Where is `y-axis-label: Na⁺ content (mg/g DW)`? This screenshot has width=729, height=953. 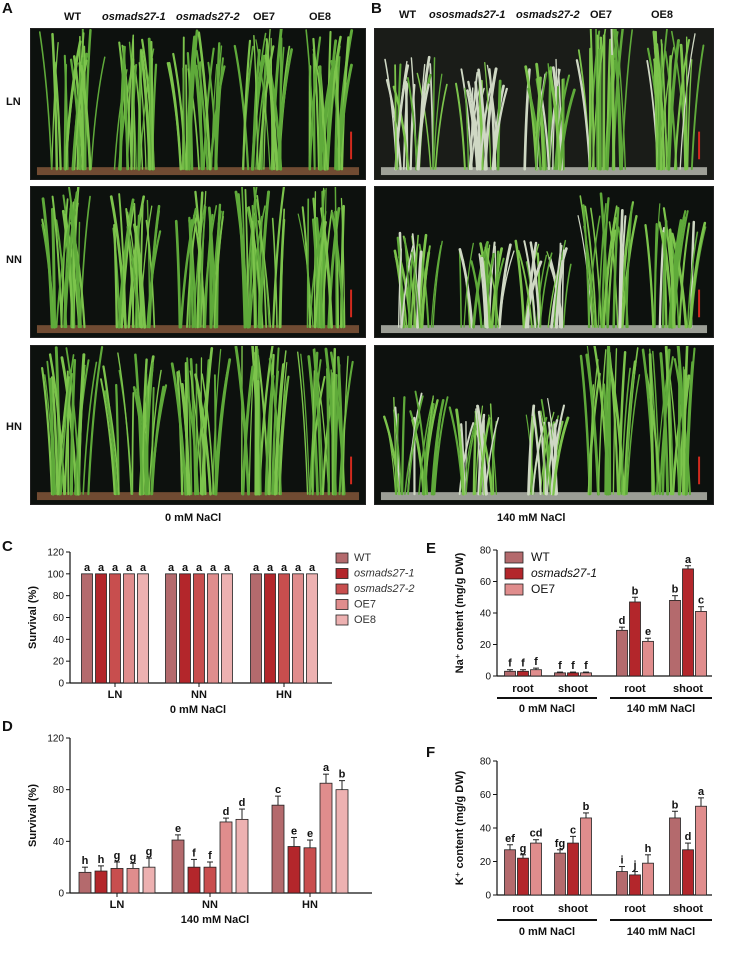
y-axis-label: Na⁺ content (mg/g DW) is located at coordinates (460, 612).